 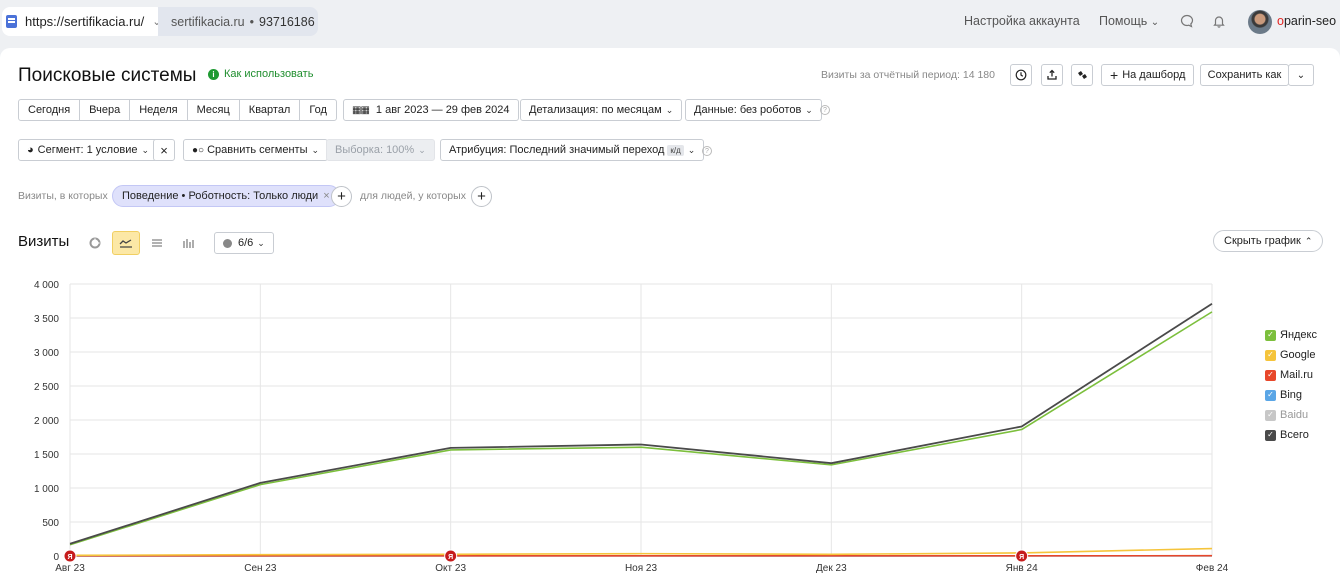 I want to click on y-tick-label: 0, so click(x=56, y=557).